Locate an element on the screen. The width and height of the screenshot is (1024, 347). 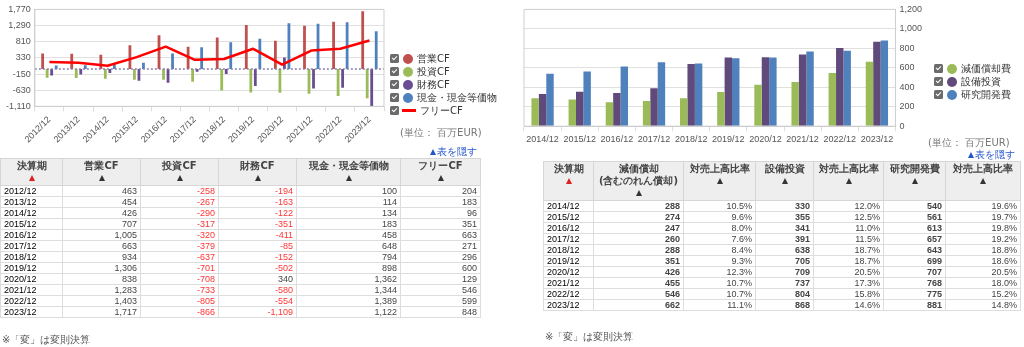
data-label: -733 is located at coordinates (179, 290).